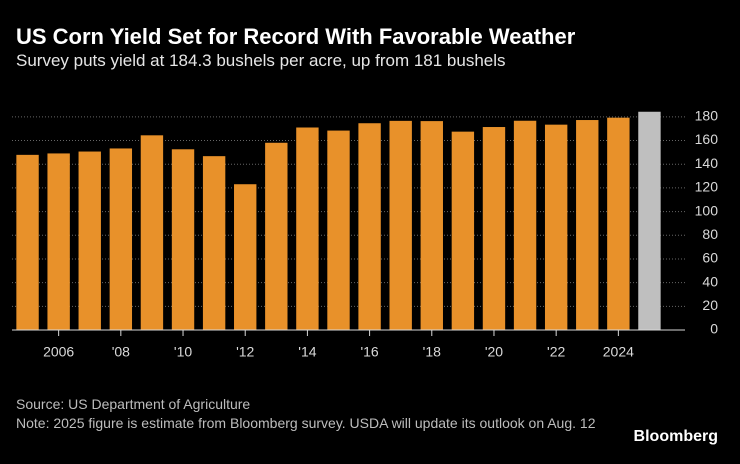  I want to click on y-tick-label: 20, so click(710, 305).